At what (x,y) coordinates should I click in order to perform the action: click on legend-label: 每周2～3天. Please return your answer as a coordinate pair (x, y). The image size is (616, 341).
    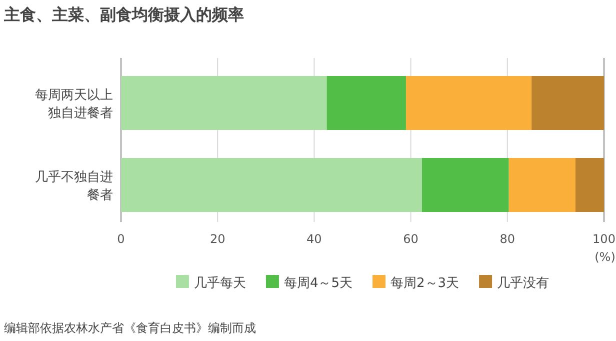
    Looking at the image, I should click on (425, 283).